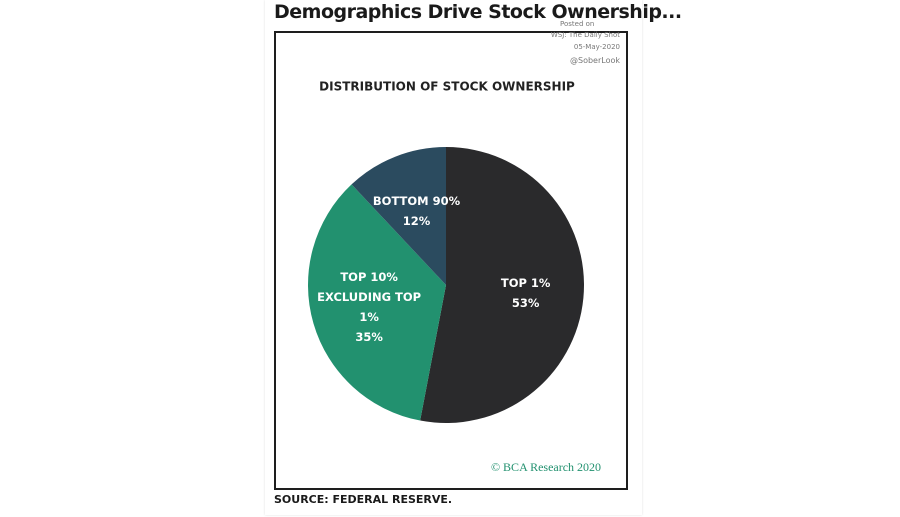 This screenshot has height=517, width=900. I want to click on posted-label: Posted on, so click(577, 24).